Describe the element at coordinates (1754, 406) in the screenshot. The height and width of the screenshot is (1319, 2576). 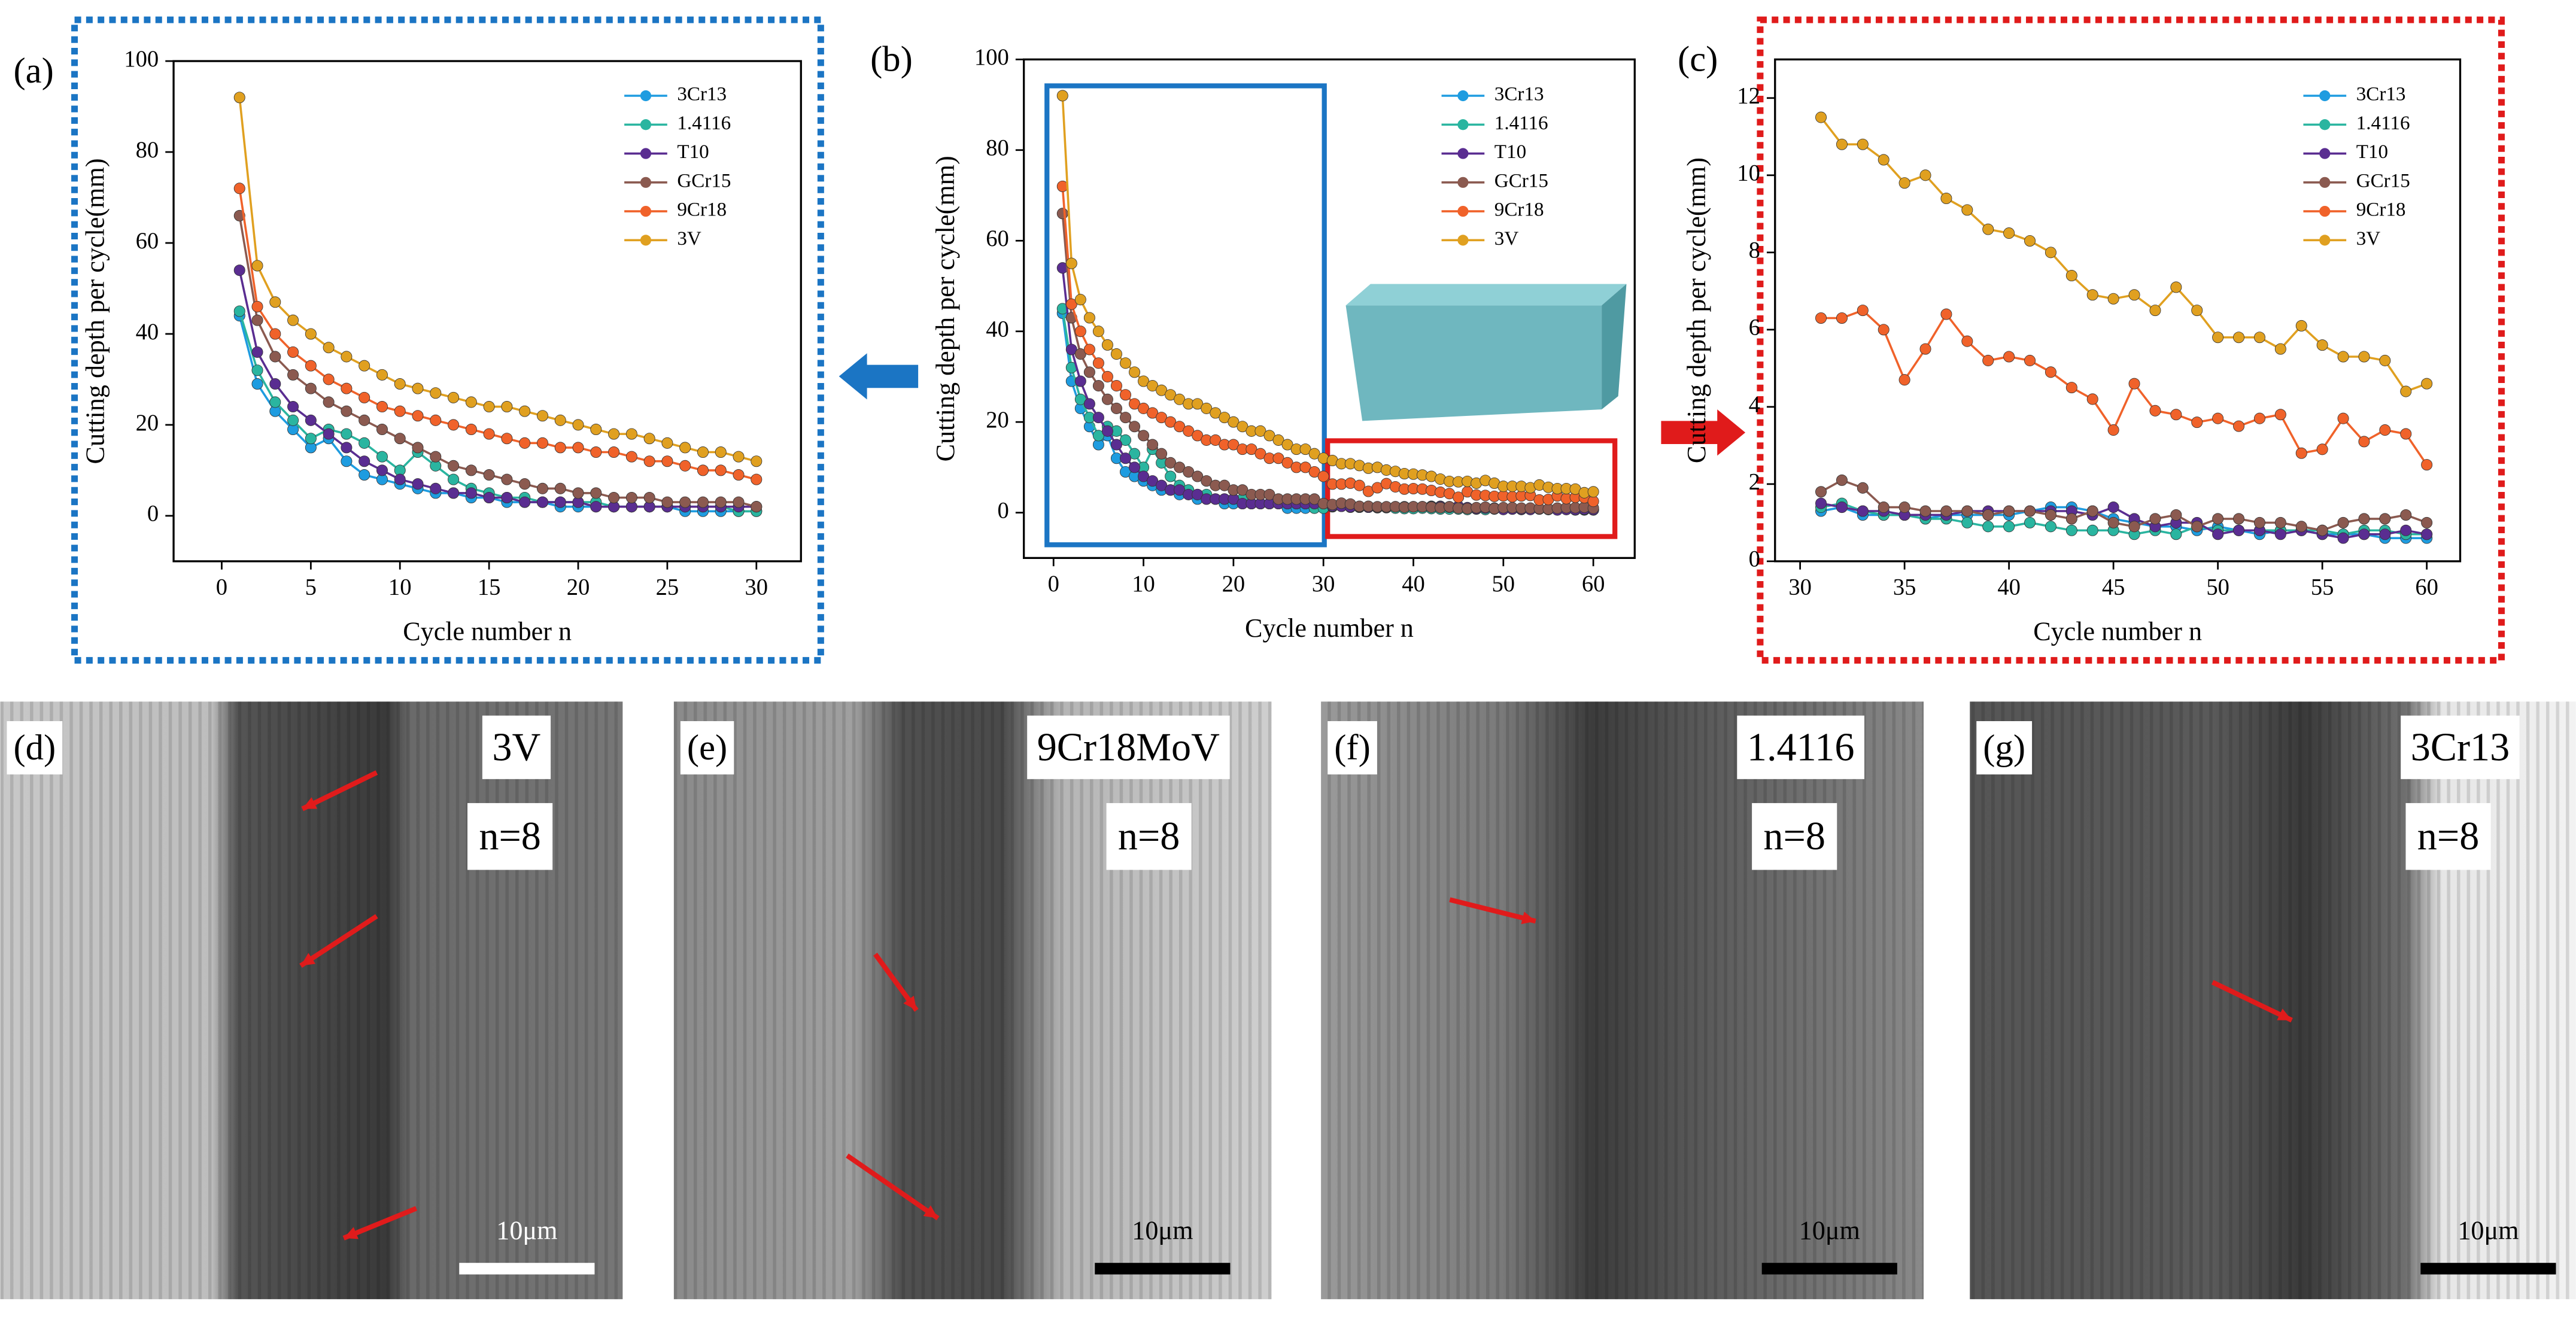
I see `y-tick-label: 4` at that location.